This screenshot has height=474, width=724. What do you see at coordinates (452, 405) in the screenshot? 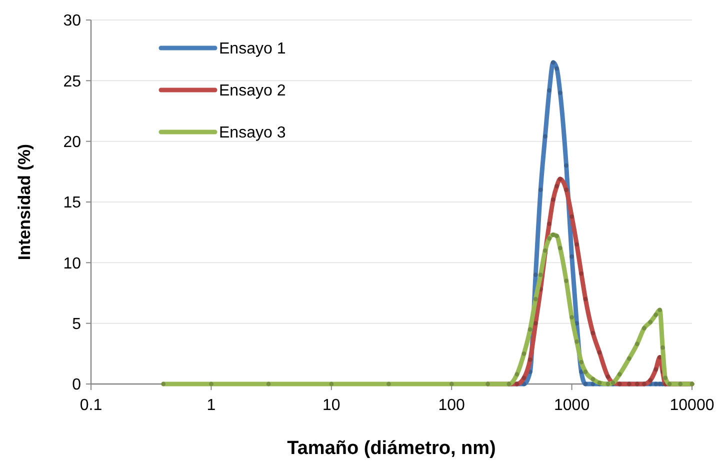
I see `x-tick-label: 100` at bounding box center [452, 405].